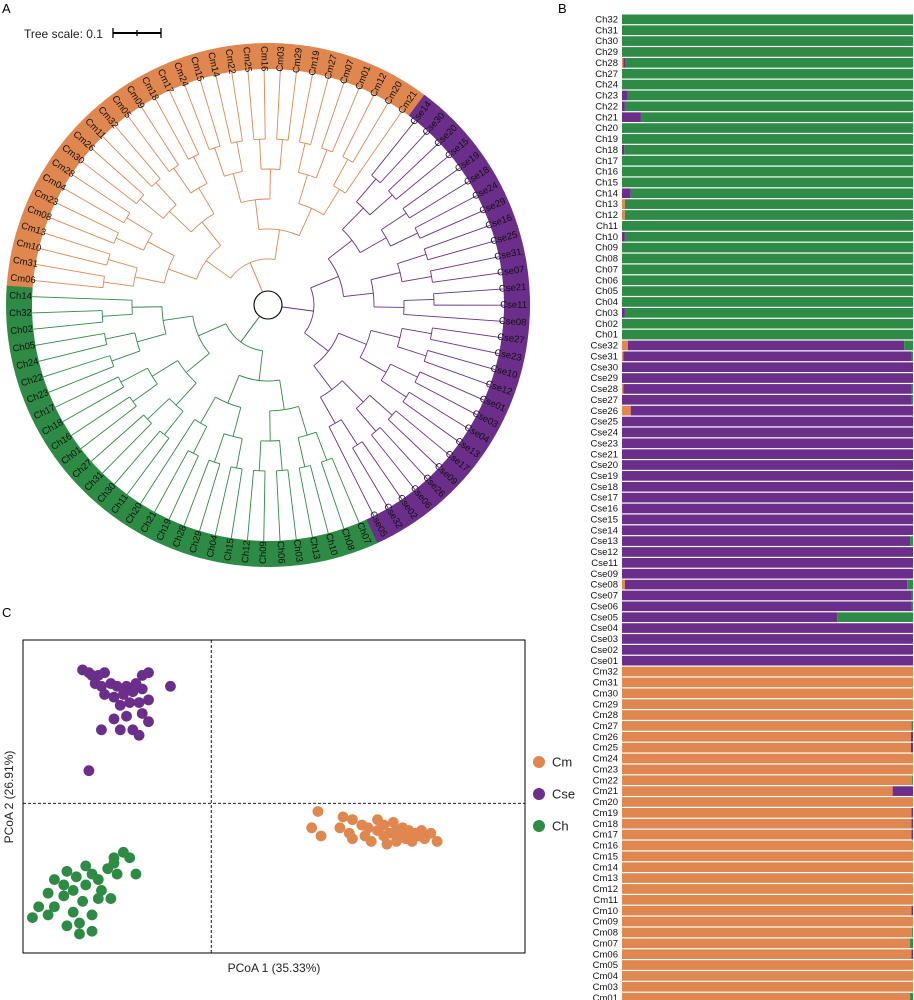 Image resolution: width=914 pixels, height=1000 pixels. Describe the element at coordinates (604, 650) in the screenshot. I see `structure-row-label: Cse02` at that location.